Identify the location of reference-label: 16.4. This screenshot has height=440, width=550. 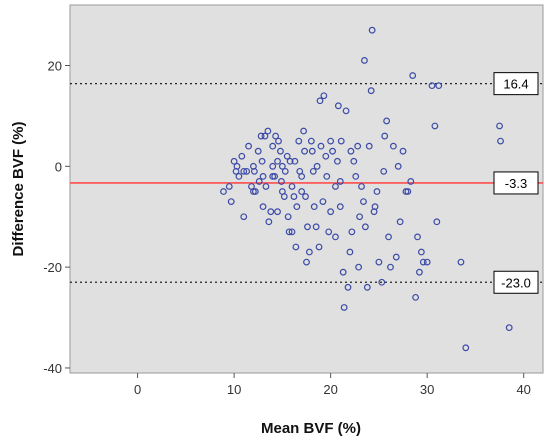
(515, 84).